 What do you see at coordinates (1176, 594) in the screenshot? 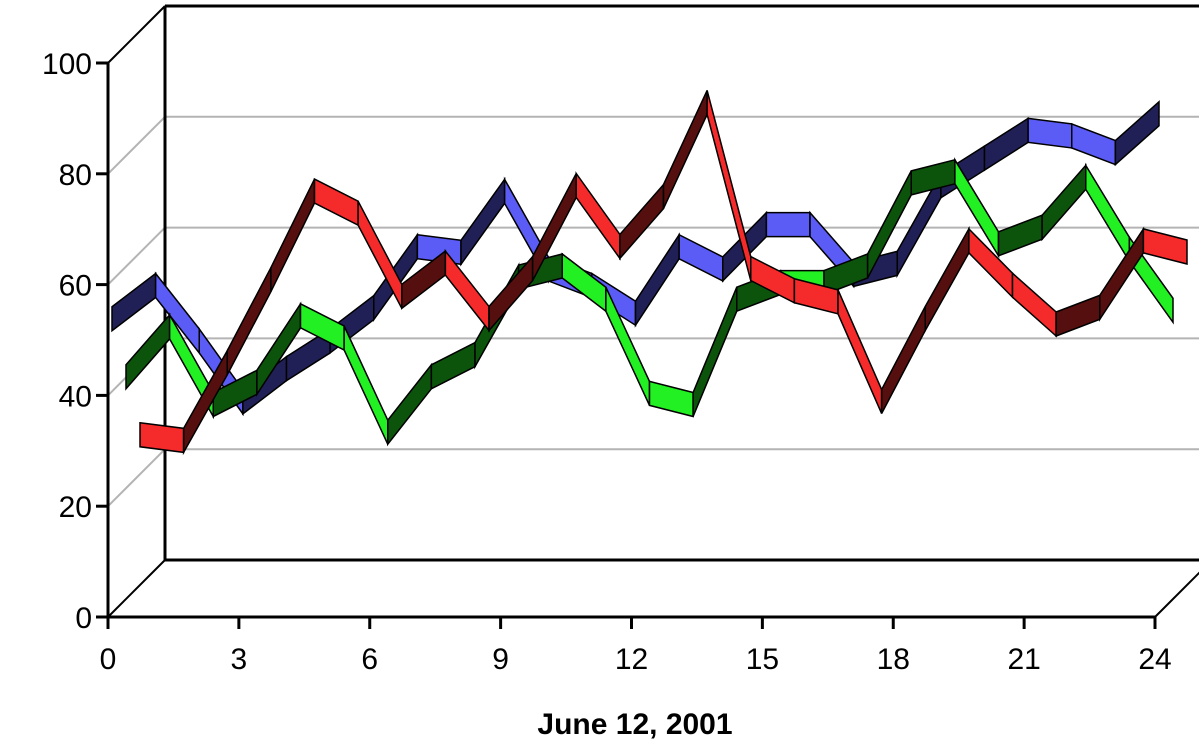
I see `floor-right-edge` at bounding box center [1176, 594].